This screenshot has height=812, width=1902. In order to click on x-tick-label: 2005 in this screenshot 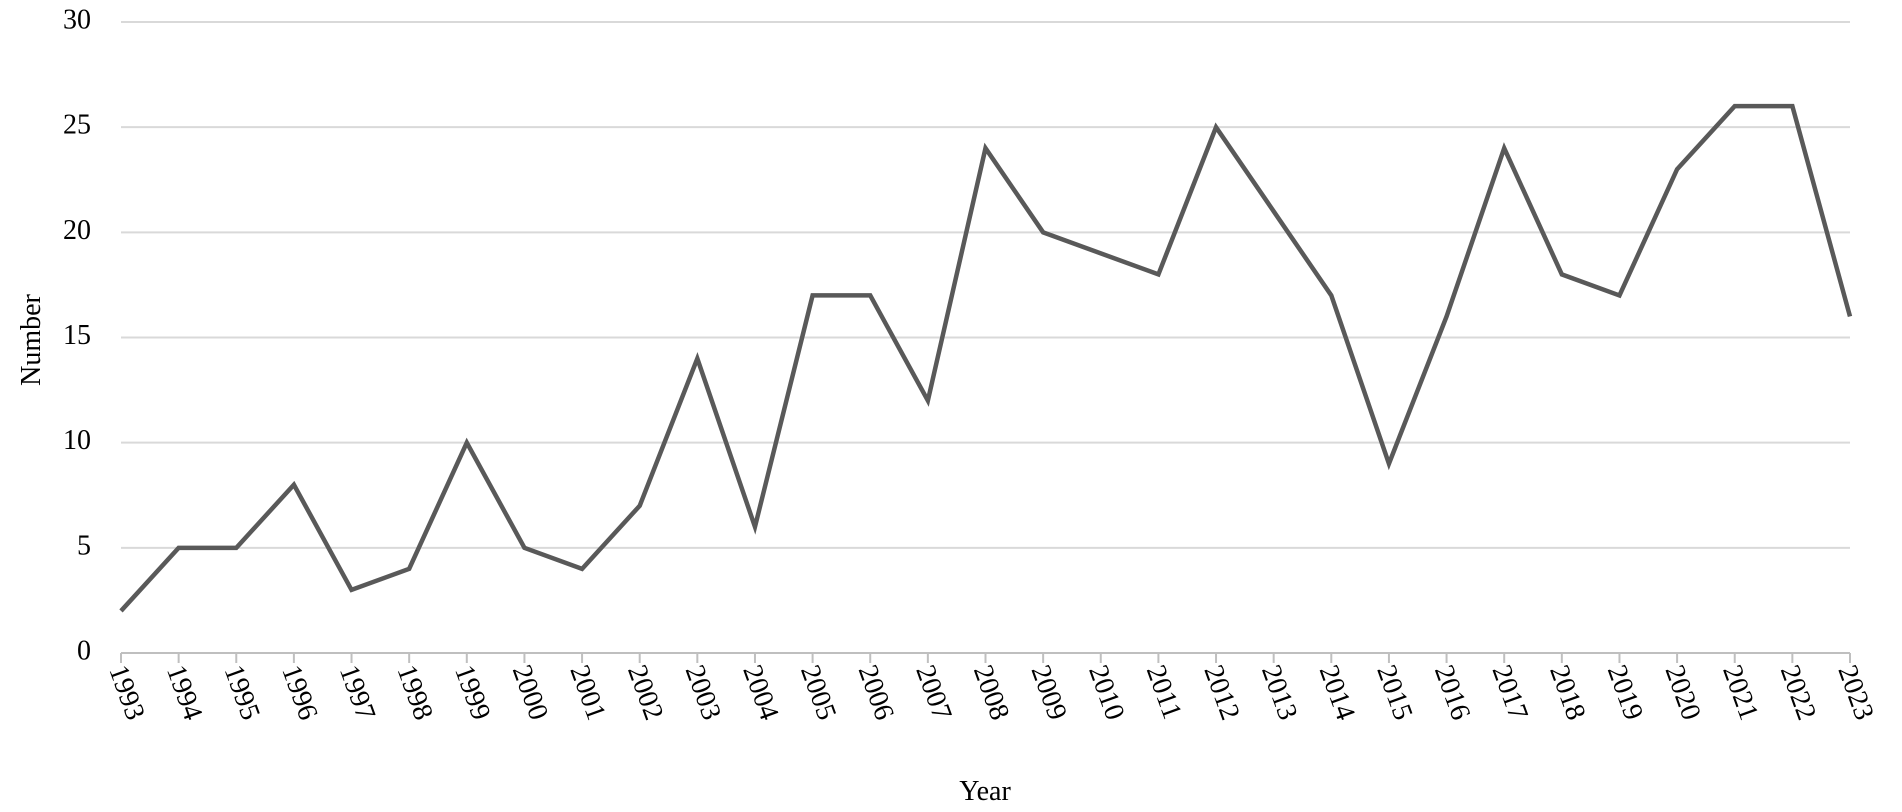, I will do `click(818, 692)`.